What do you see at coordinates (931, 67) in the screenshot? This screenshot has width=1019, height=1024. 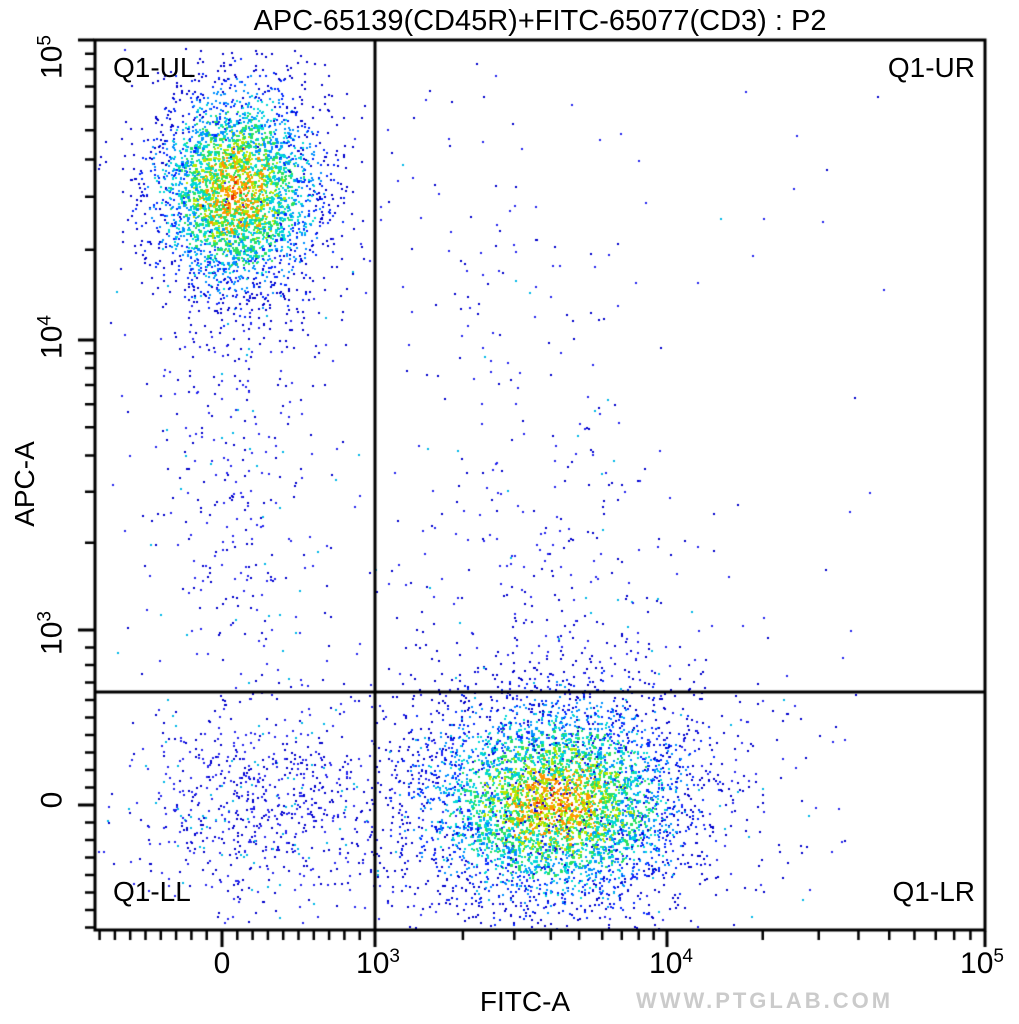 I see `quadrant-label-upper-right: Q1-UR` at bounding box center [931, 67].